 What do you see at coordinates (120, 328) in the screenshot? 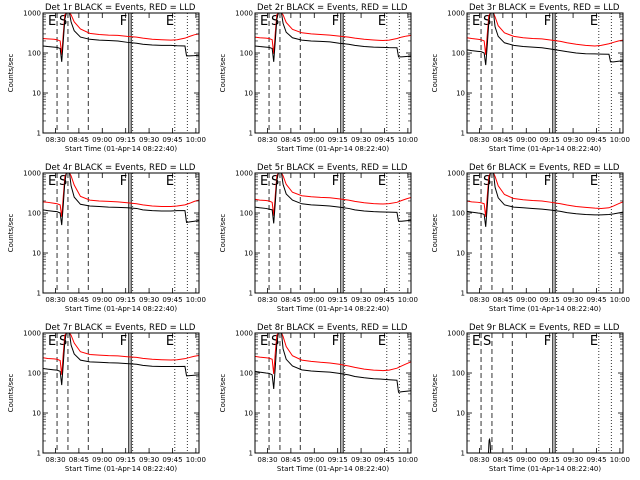
I see `panel-title: Det 7r BLACK = Events, RED = LLD` at bounding box center [120, 328].